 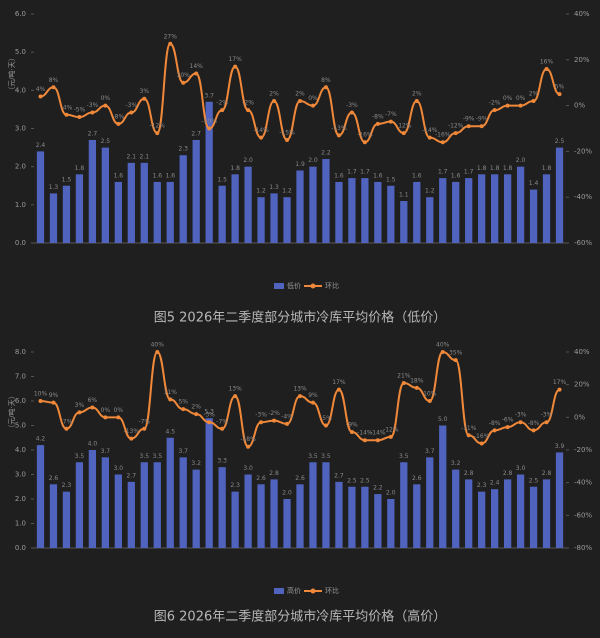 What do you see at coordinates (20, 499) in the screenshot?
I see `y-tick-label: 2.0` at bounding box center [20, 499].